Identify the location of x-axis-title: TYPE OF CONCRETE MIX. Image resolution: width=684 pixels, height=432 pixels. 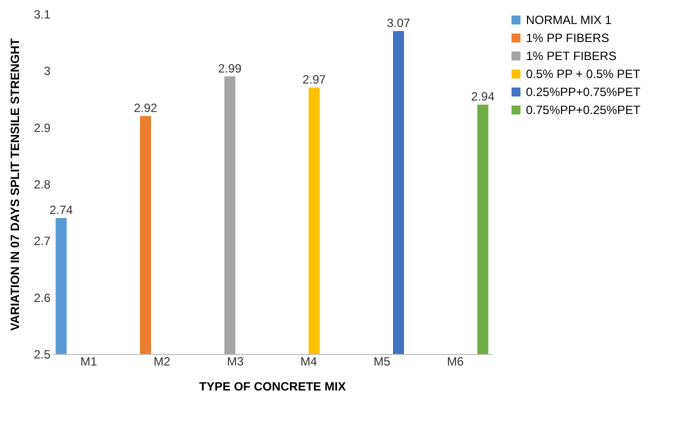
(272, 387).